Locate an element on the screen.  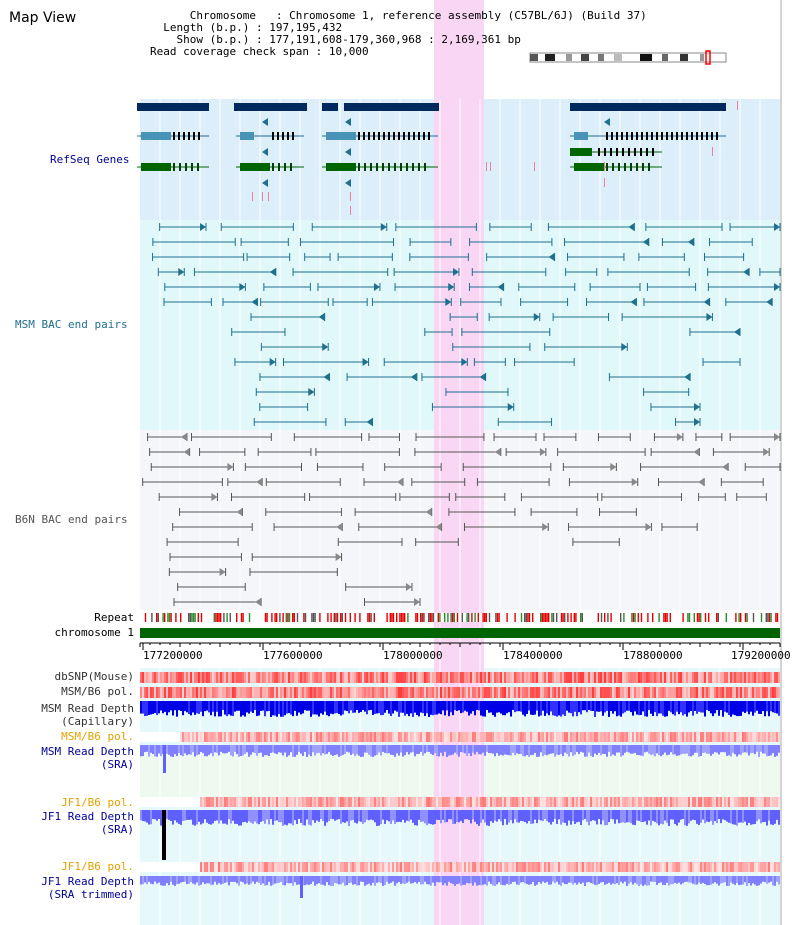
b6n-bac-arrow is located at coordinates (679, 437).